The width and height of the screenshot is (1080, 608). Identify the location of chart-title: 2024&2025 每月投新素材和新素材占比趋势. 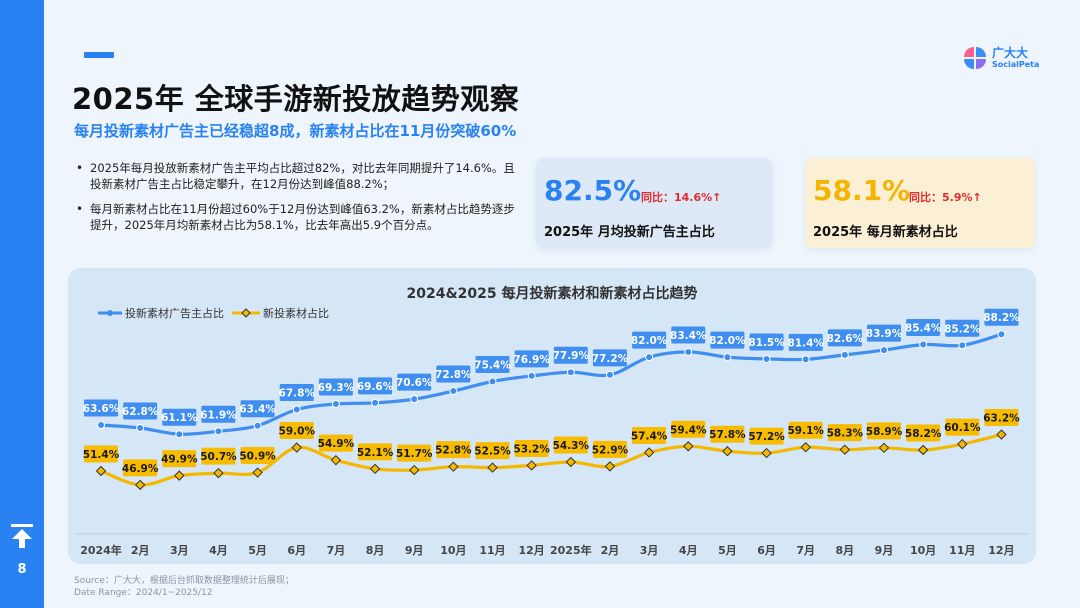
(552, 294).